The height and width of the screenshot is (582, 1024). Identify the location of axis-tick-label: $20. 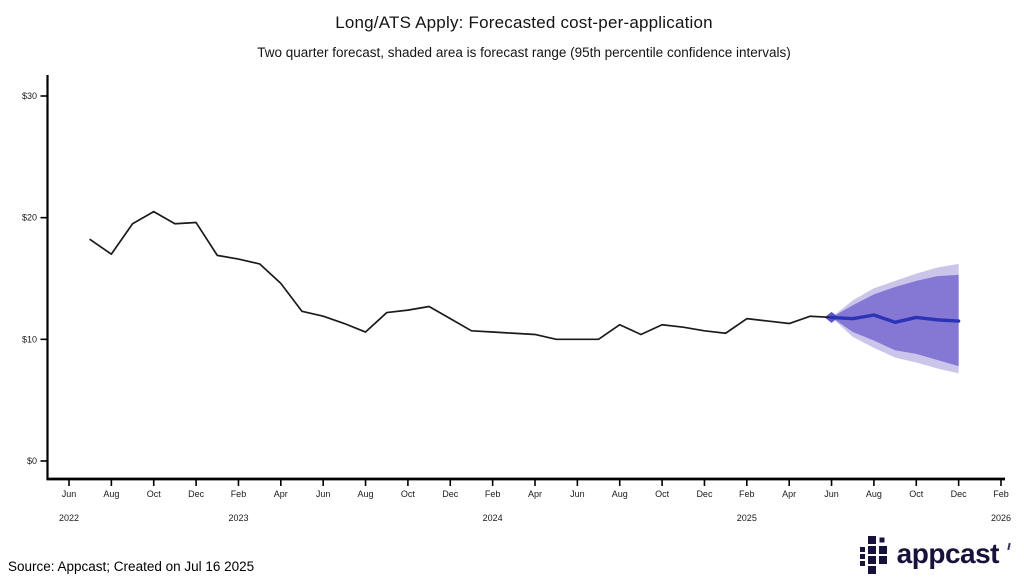
(29, 218).